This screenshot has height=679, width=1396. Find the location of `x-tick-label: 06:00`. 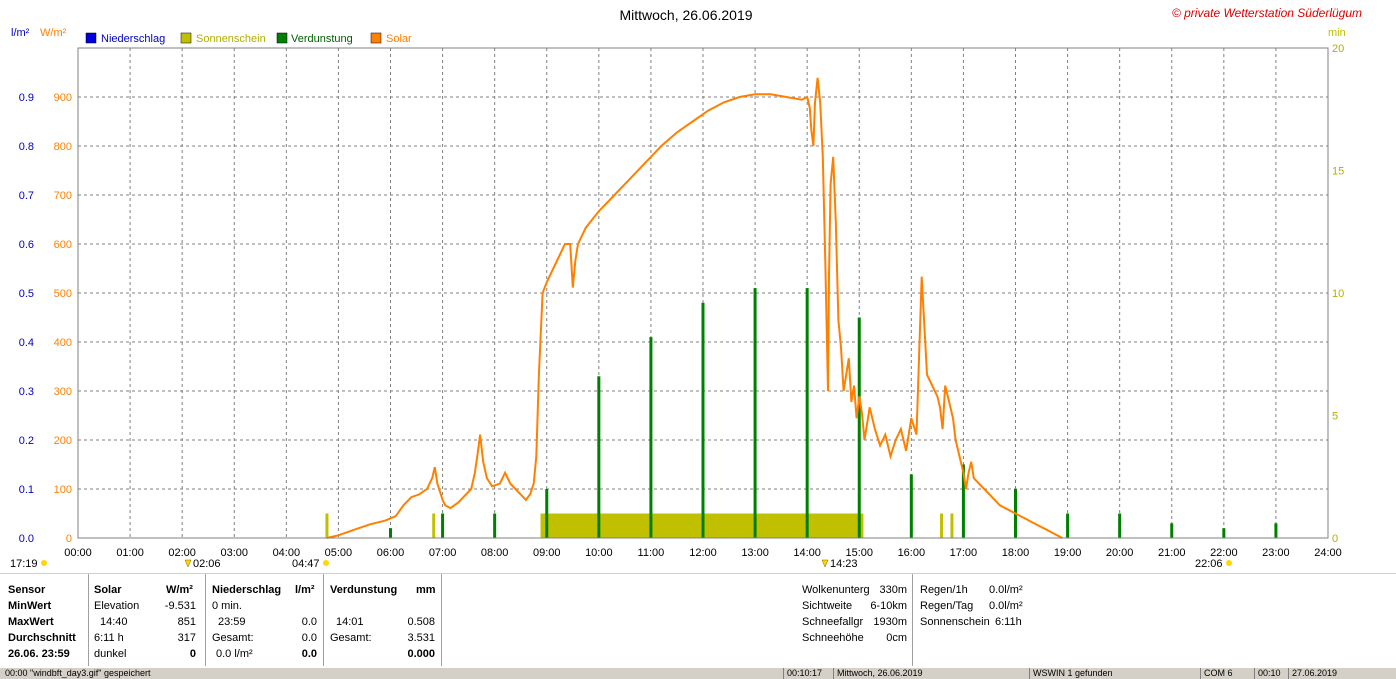

x-tick-label: 06:00 is located at coordinates (391, 553).